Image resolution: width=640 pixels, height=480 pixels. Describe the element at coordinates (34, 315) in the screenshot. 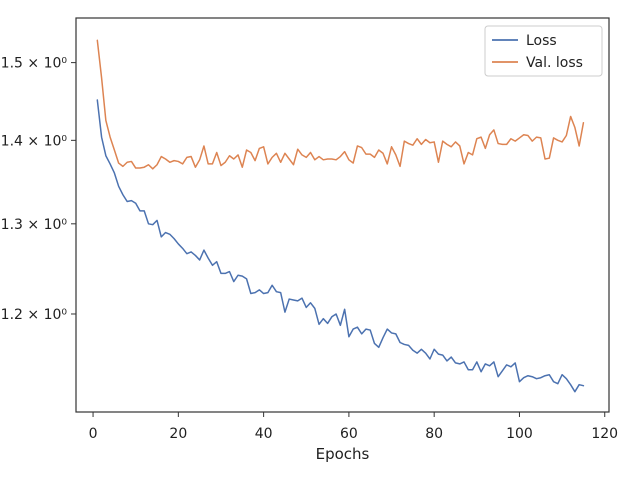

I see `y-tick-label: 1.2 × 10⁰` at that location.